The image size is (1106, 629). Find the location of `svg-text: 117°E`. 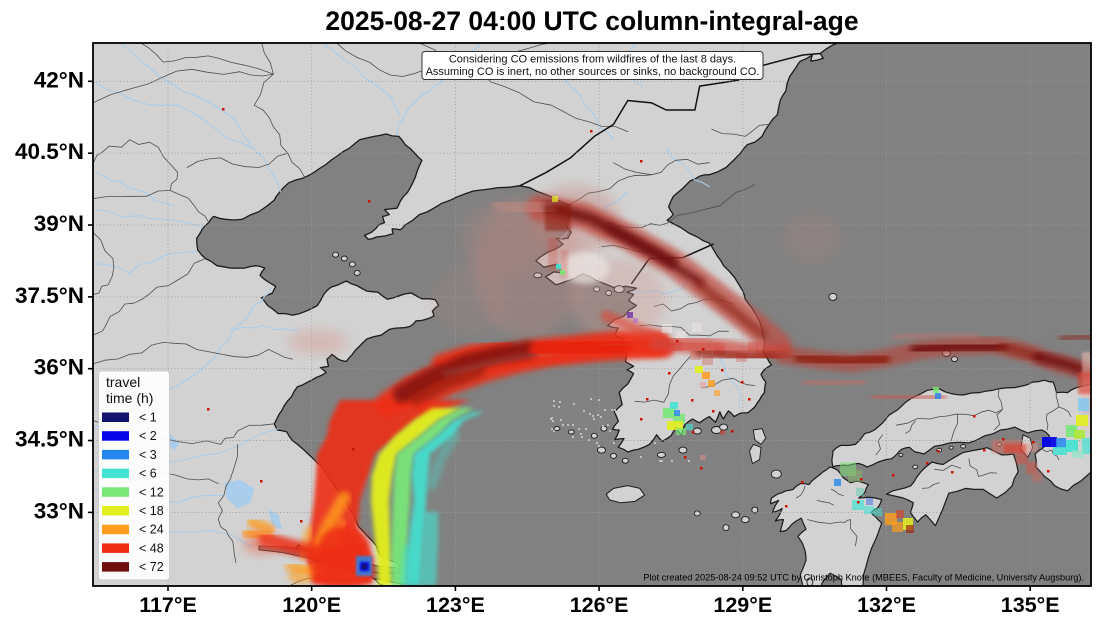

svg-text: 117°E is located at coordinates (168, 605).